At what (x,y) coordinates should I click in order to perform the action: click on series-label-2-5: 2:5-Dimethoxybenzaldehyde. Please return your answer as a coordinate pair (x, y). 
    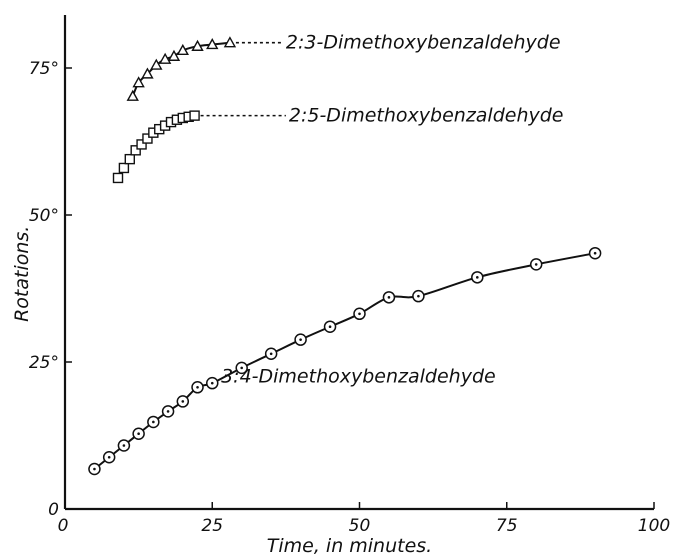
    Looking at the image, I should click on (426, 116).